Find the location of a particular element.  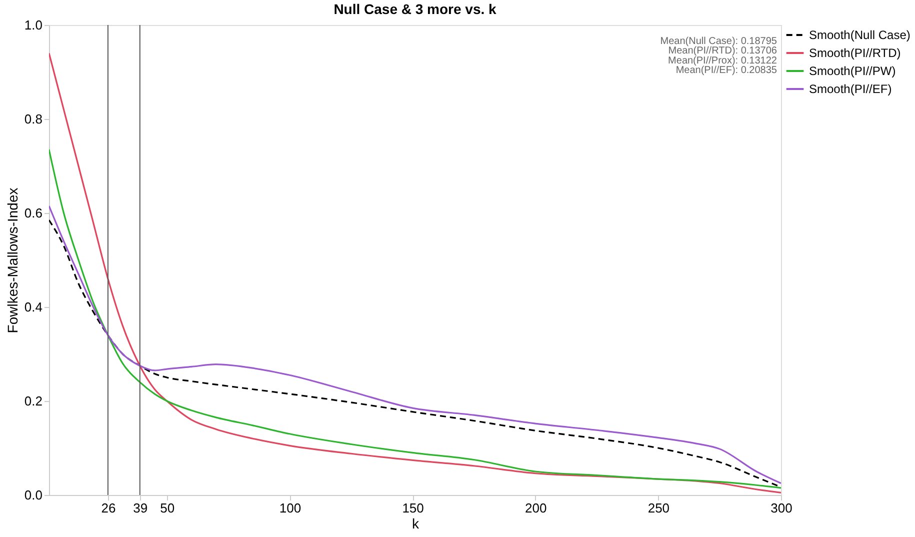

y-tick-label: 0.2 is located at coordinates (33, 401).